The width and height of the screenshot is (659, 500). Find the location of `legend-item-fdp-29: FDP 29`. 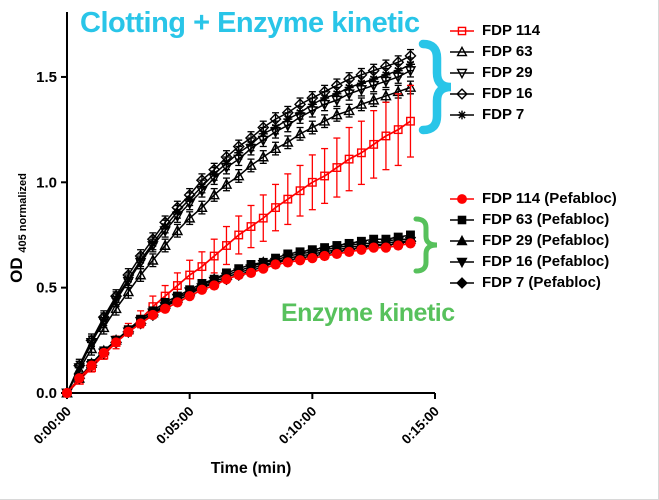

legend-item-fdp-29: FDP 29 is located at coordinates (494, 72).